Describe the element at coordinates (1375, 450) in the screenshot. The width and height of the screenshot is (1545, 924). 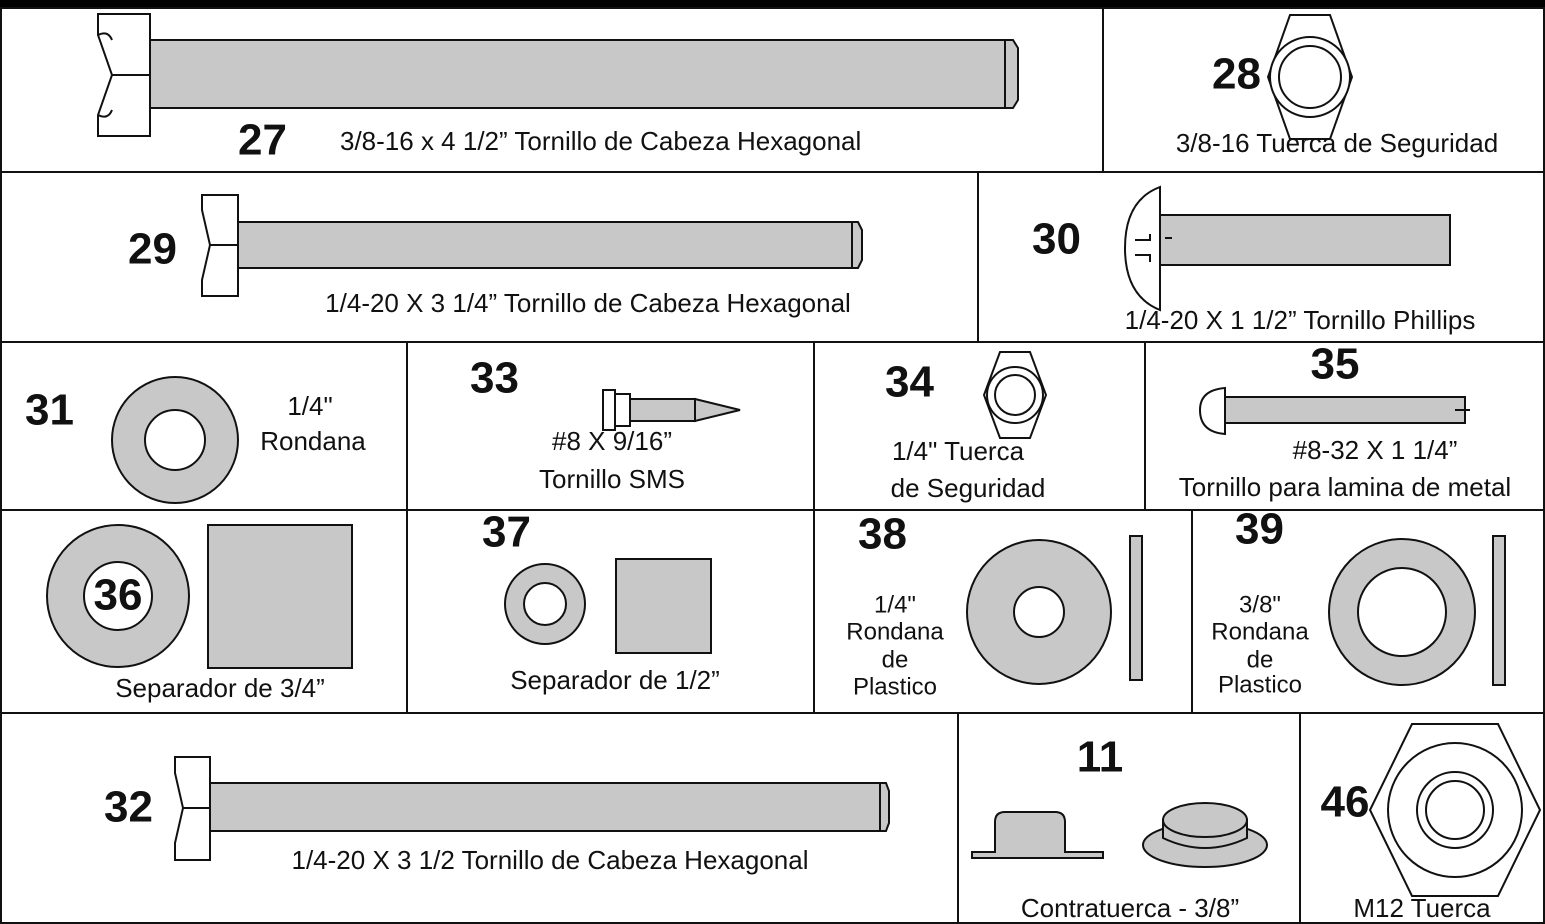
I see `part-label: #8-32 X 1 1/4”` at that location.